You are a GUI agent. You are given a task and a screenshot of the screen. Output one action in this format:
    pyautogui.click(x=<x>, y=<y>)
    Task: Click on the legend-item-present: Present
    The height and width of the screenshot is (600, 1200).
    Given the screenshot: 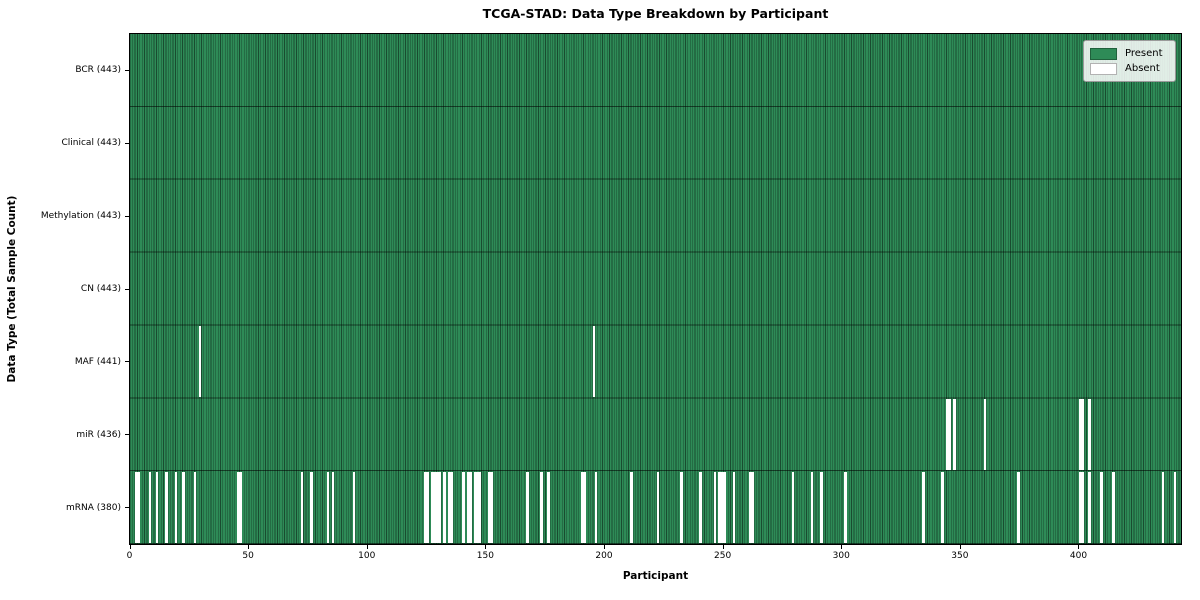 What is the action you would take?
    pyautogui.click(x=1129, y=53)
    